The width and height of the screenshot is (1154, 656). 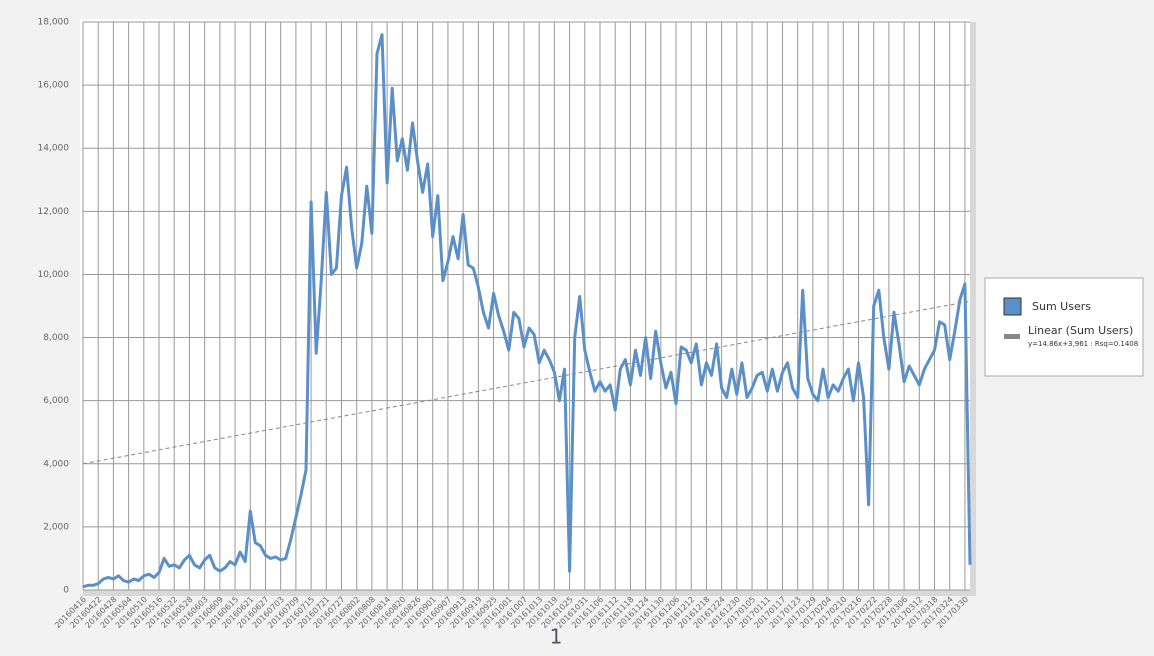 I want to click on x-axis-label: 1, so click(x=556, y=637).